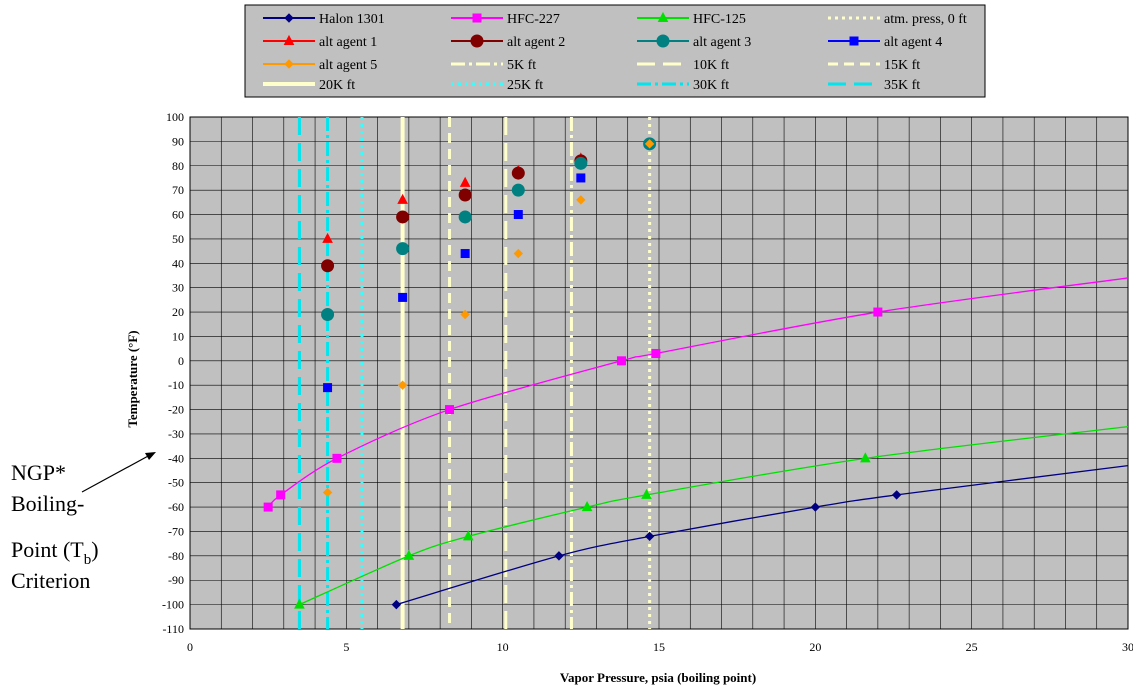 Image resolution: width=1133 pixels, height=689 pixels. Describe the element at coordinates (348, 65) in the screenshot. I see `legend-label-alt-agent-5: alt agent 5` at that location.